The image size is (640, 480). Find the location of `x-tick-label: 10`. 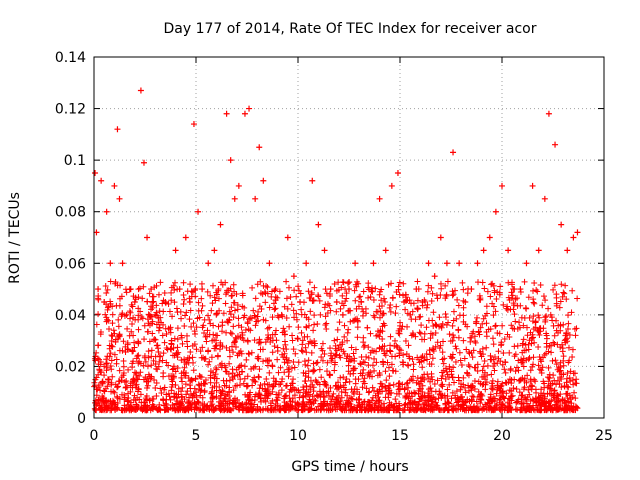

x-tick-label: 10 is located at coordinates (298, 436).